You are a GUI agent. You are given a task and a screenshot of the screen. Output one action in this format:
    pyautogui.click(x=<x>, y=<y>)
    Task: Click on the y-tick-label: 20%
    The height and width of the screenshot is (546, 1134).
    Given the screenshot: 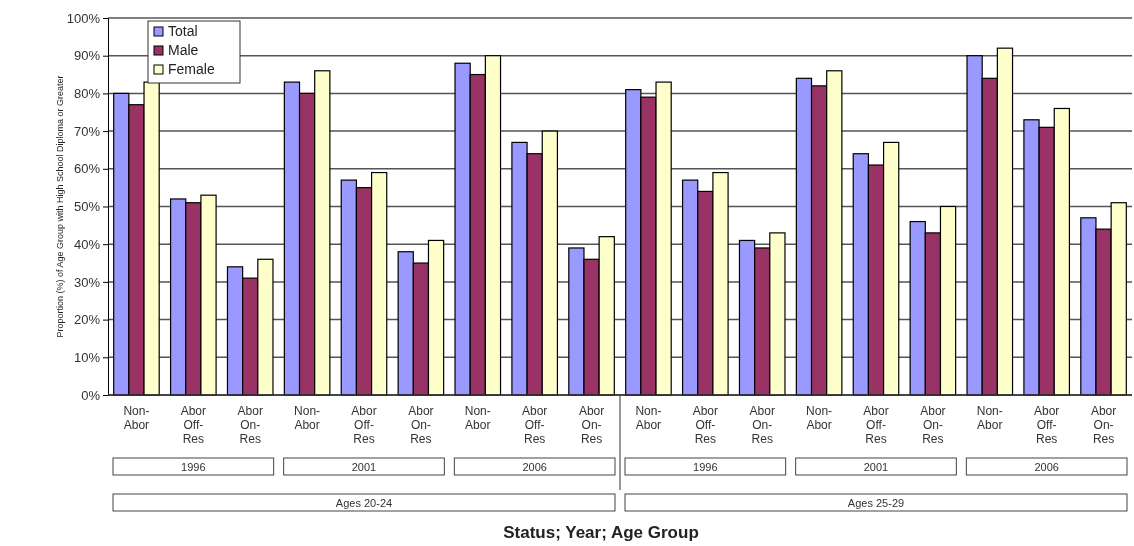 What is the action you would take?
    pyautogui.click(x=87, y=320)
    